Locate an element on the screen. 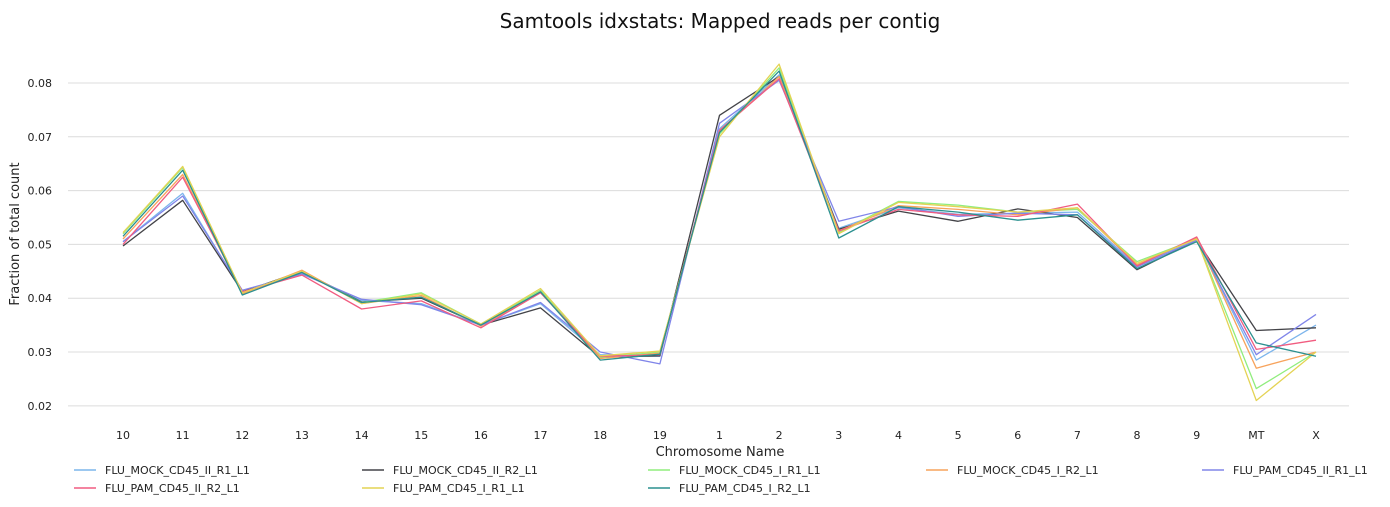 The image size is (1390, 507). legend-label: FLU_PAM_CD45_I_R1_L1 is located at coordinates (459, 488).